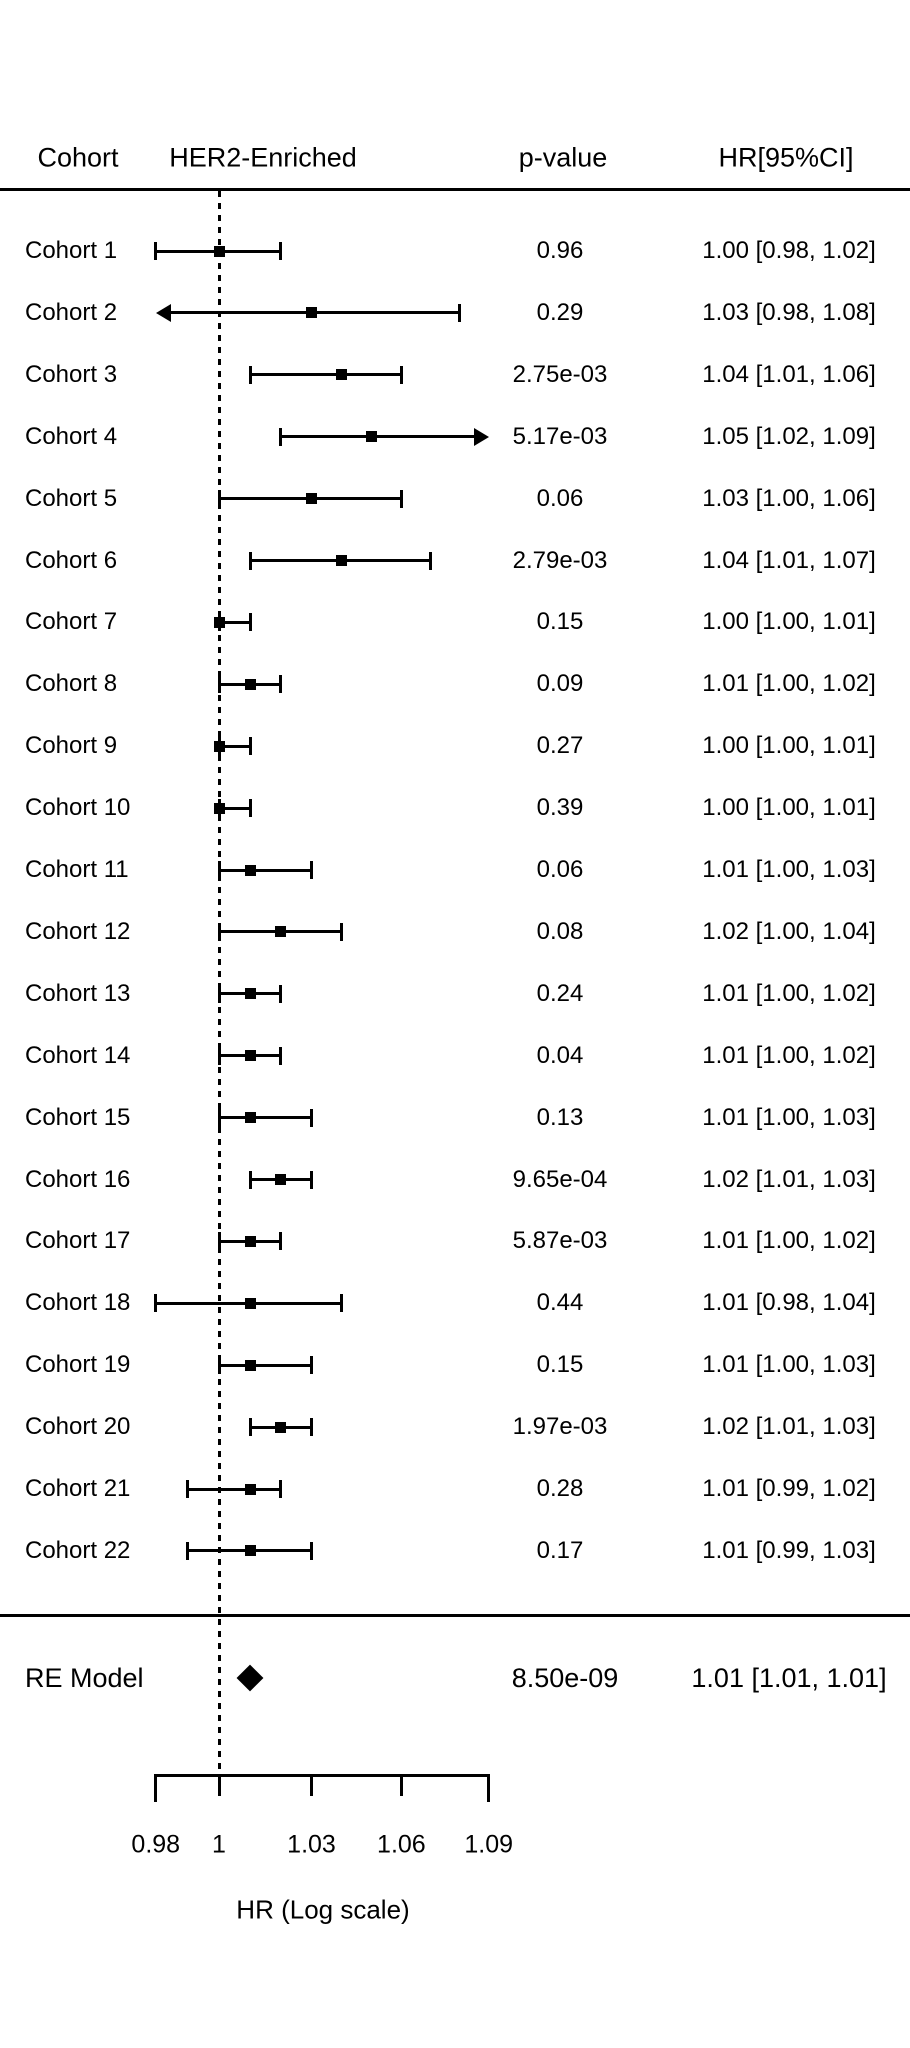 This screenshot has width=910, height=2048. Describe the element at coordinates (78, 1550) in the screenshot. I see `cohort-label: Cohort 22` at that location.